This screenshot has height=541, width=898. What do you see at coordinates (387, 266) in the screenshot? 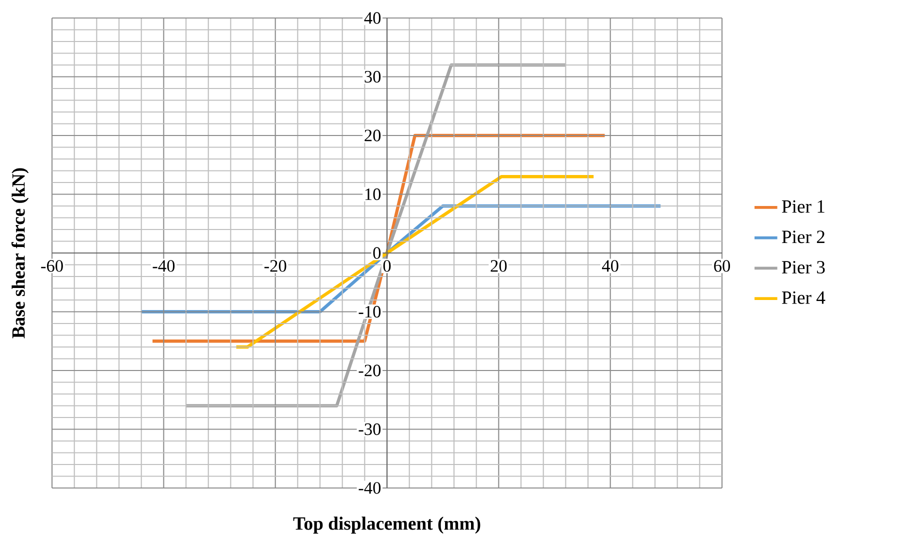
I see `x-tick-label: 0` at bounding box center [387, 266].